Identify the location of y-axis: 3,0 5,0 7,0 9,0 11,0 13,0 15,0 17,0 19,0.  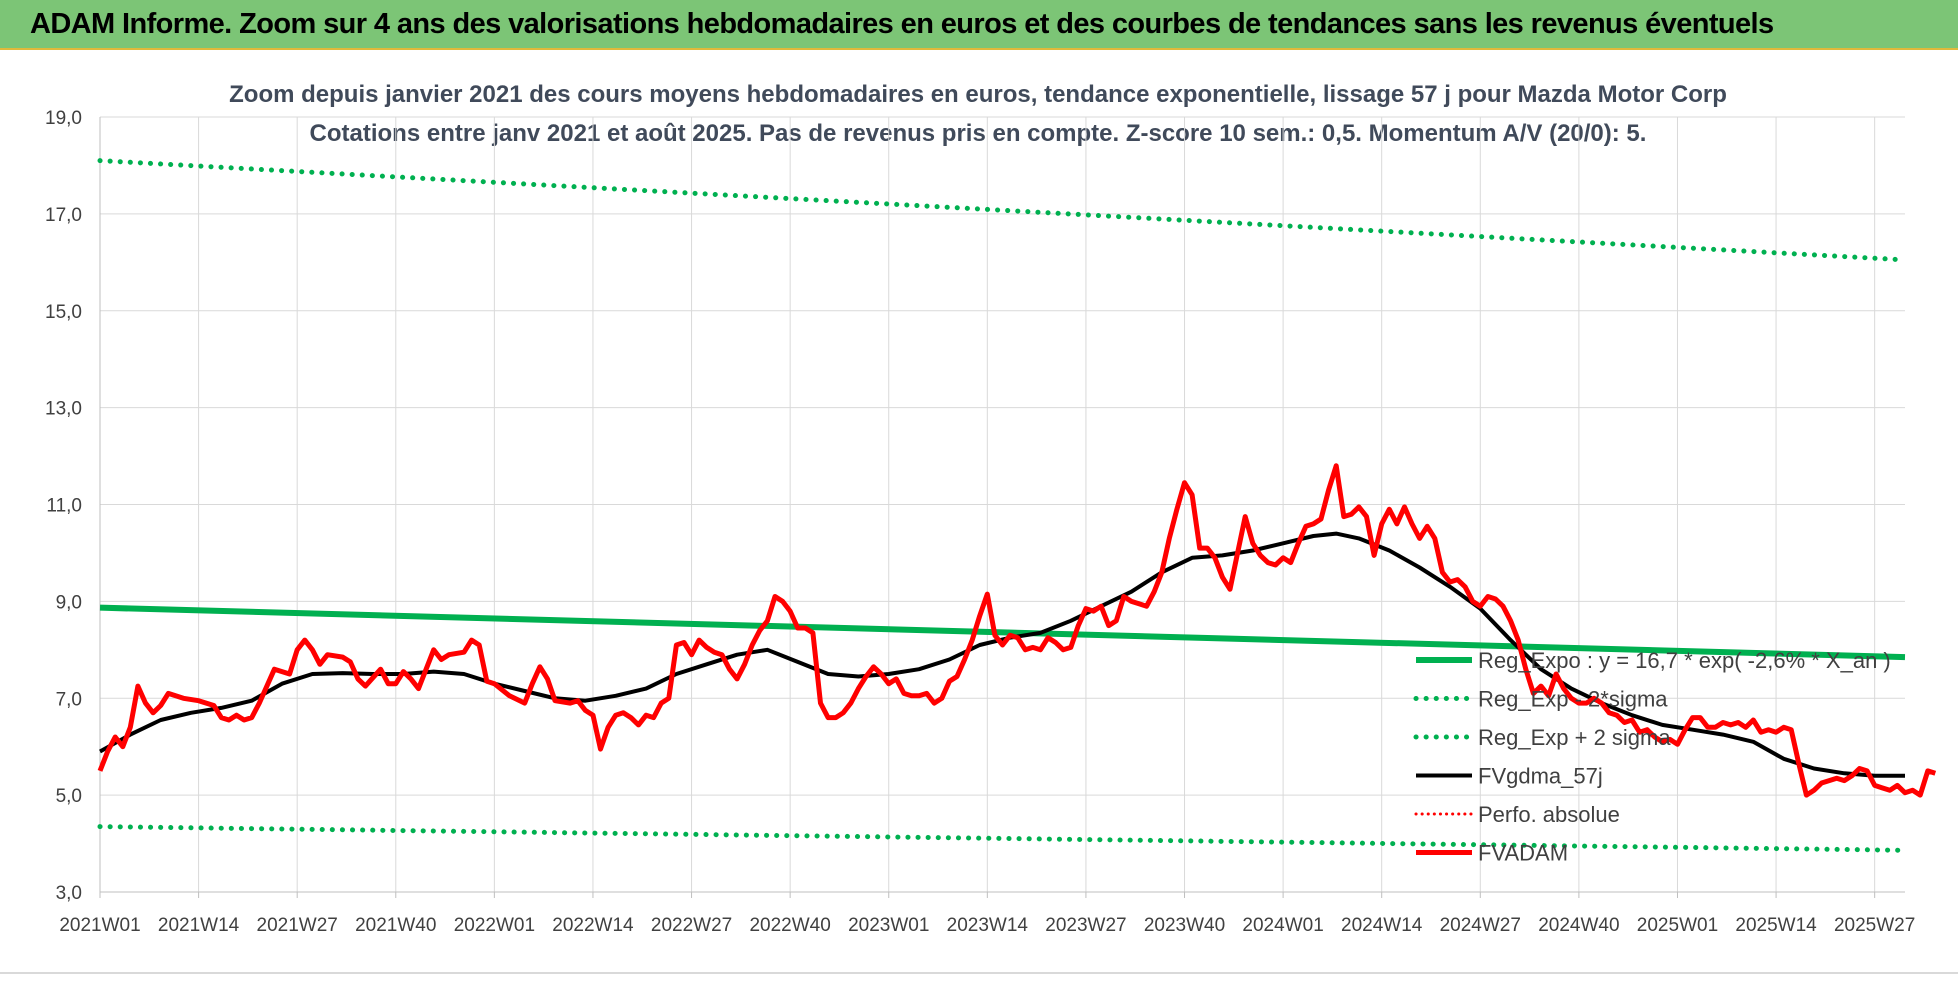
(63, 506).